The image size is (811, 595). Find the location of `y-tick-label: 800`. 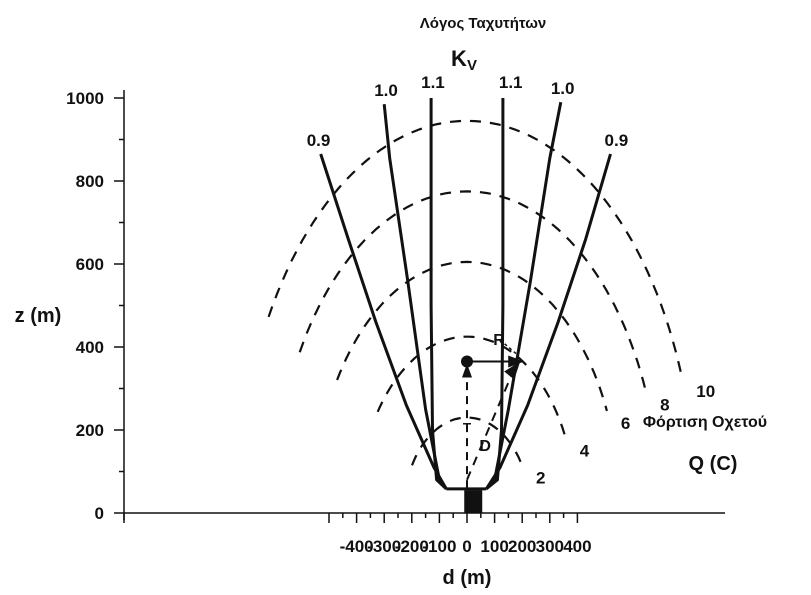

y-tick-label: 800 is located at coordinates (90, 181).